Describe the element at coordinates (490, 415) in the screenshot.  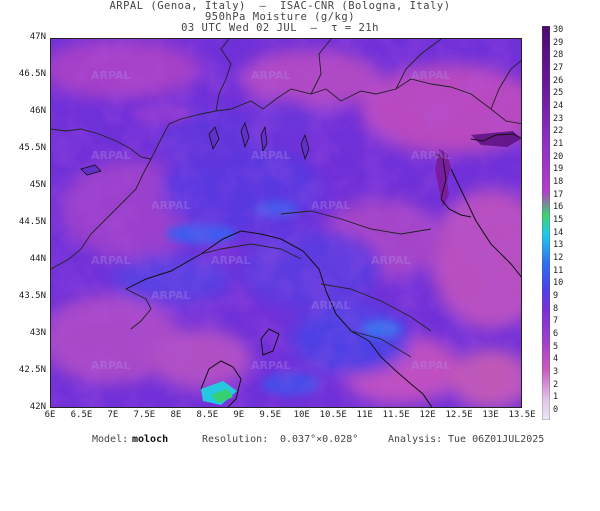
I see `lon-label: 13E` at that location.